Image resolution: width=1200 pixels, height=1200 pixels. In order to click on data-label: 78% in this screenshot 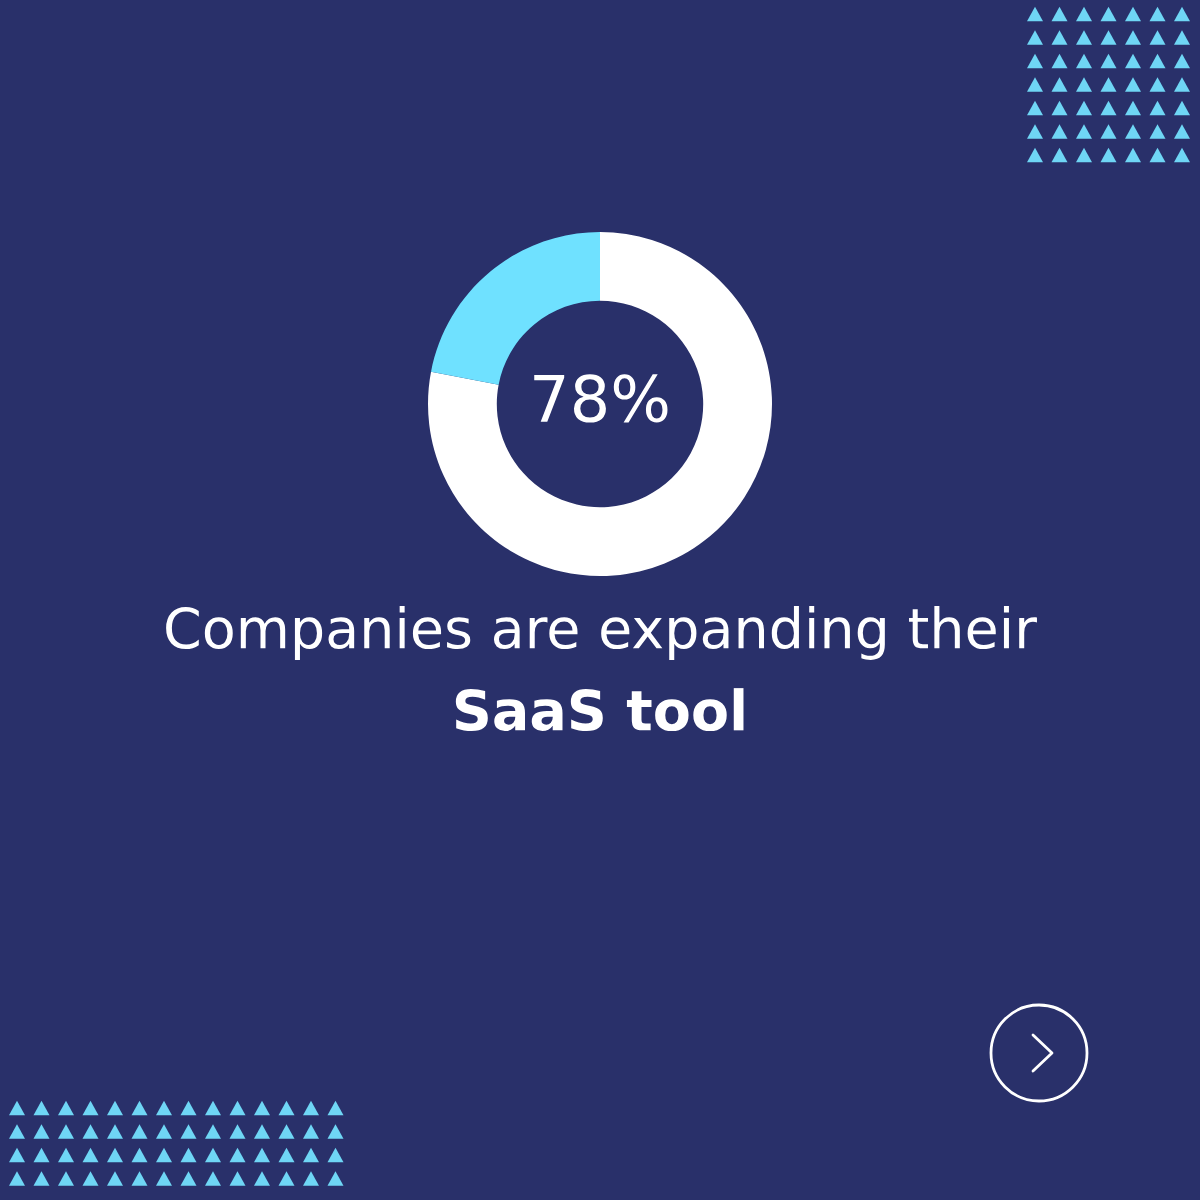, I will do `click(601, 398)`.